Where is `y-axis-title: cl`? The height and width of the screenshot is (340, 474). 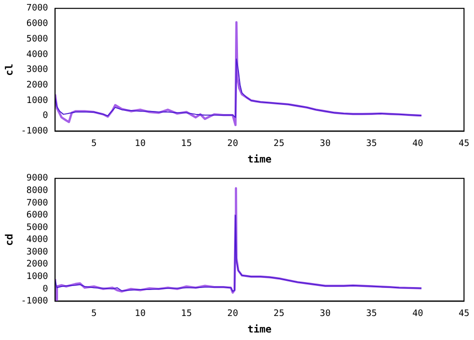 y-axis-title: cl is located at coordinates (10, 70).